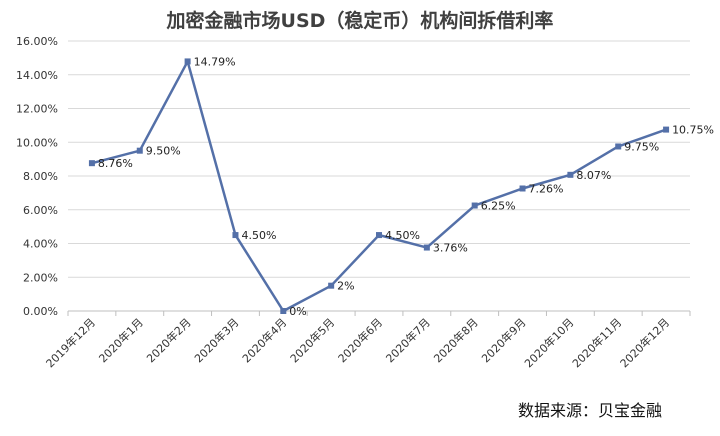 Image resolution: width=720 pixels, height=436 pixels. What do you see at coordinates (37, 41) in the screenshot?
I see `y-tick-label: 16.00%` at bounding box center [37, 41].